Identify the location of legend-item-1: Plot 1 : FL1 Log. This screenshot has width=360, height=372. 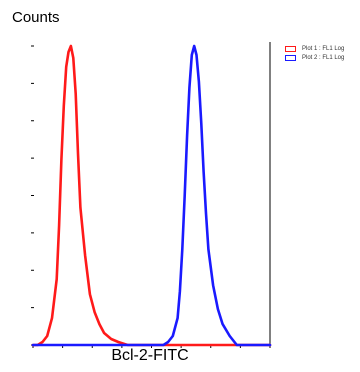
(322, 48).